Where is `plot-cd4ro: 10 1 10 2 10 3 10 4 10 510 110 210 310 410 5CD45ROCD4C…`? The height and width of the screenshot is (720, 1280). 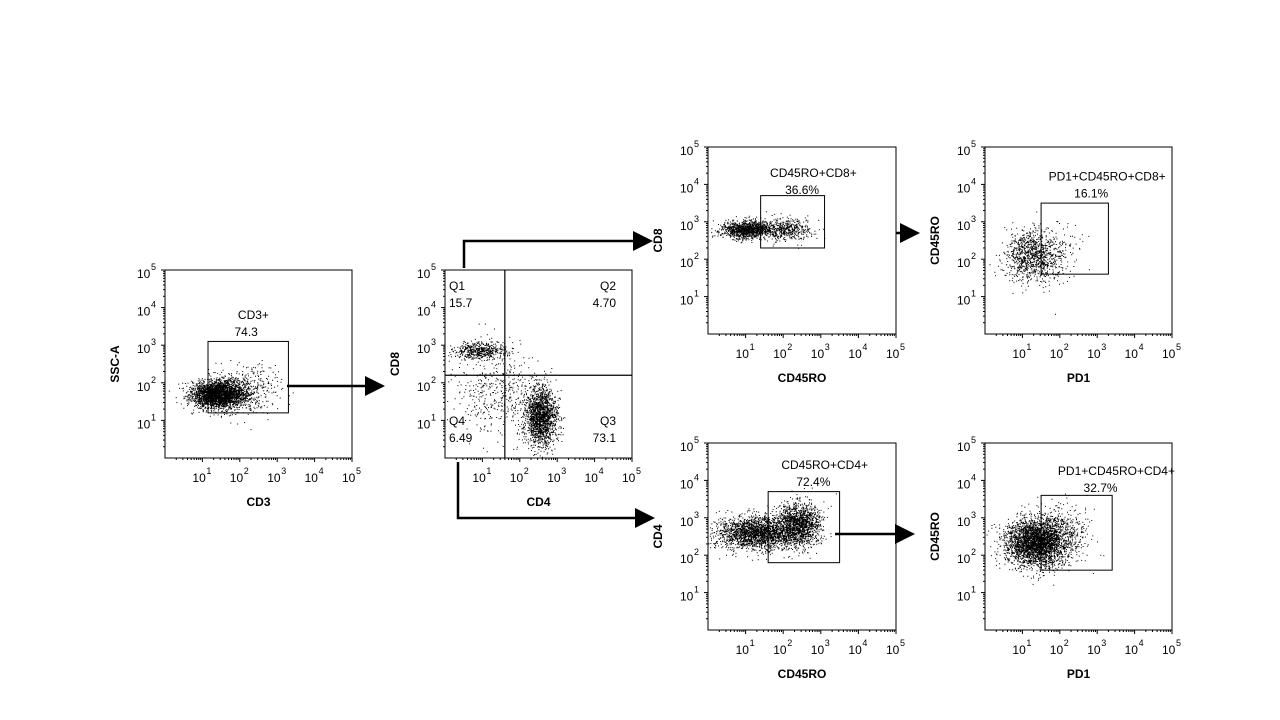
plot-cd4ro: 10 1 10 2 10 3 10 4 10 510 110 210 310 410 5CD45ROCD4C… is located at coordinates (778, 558).